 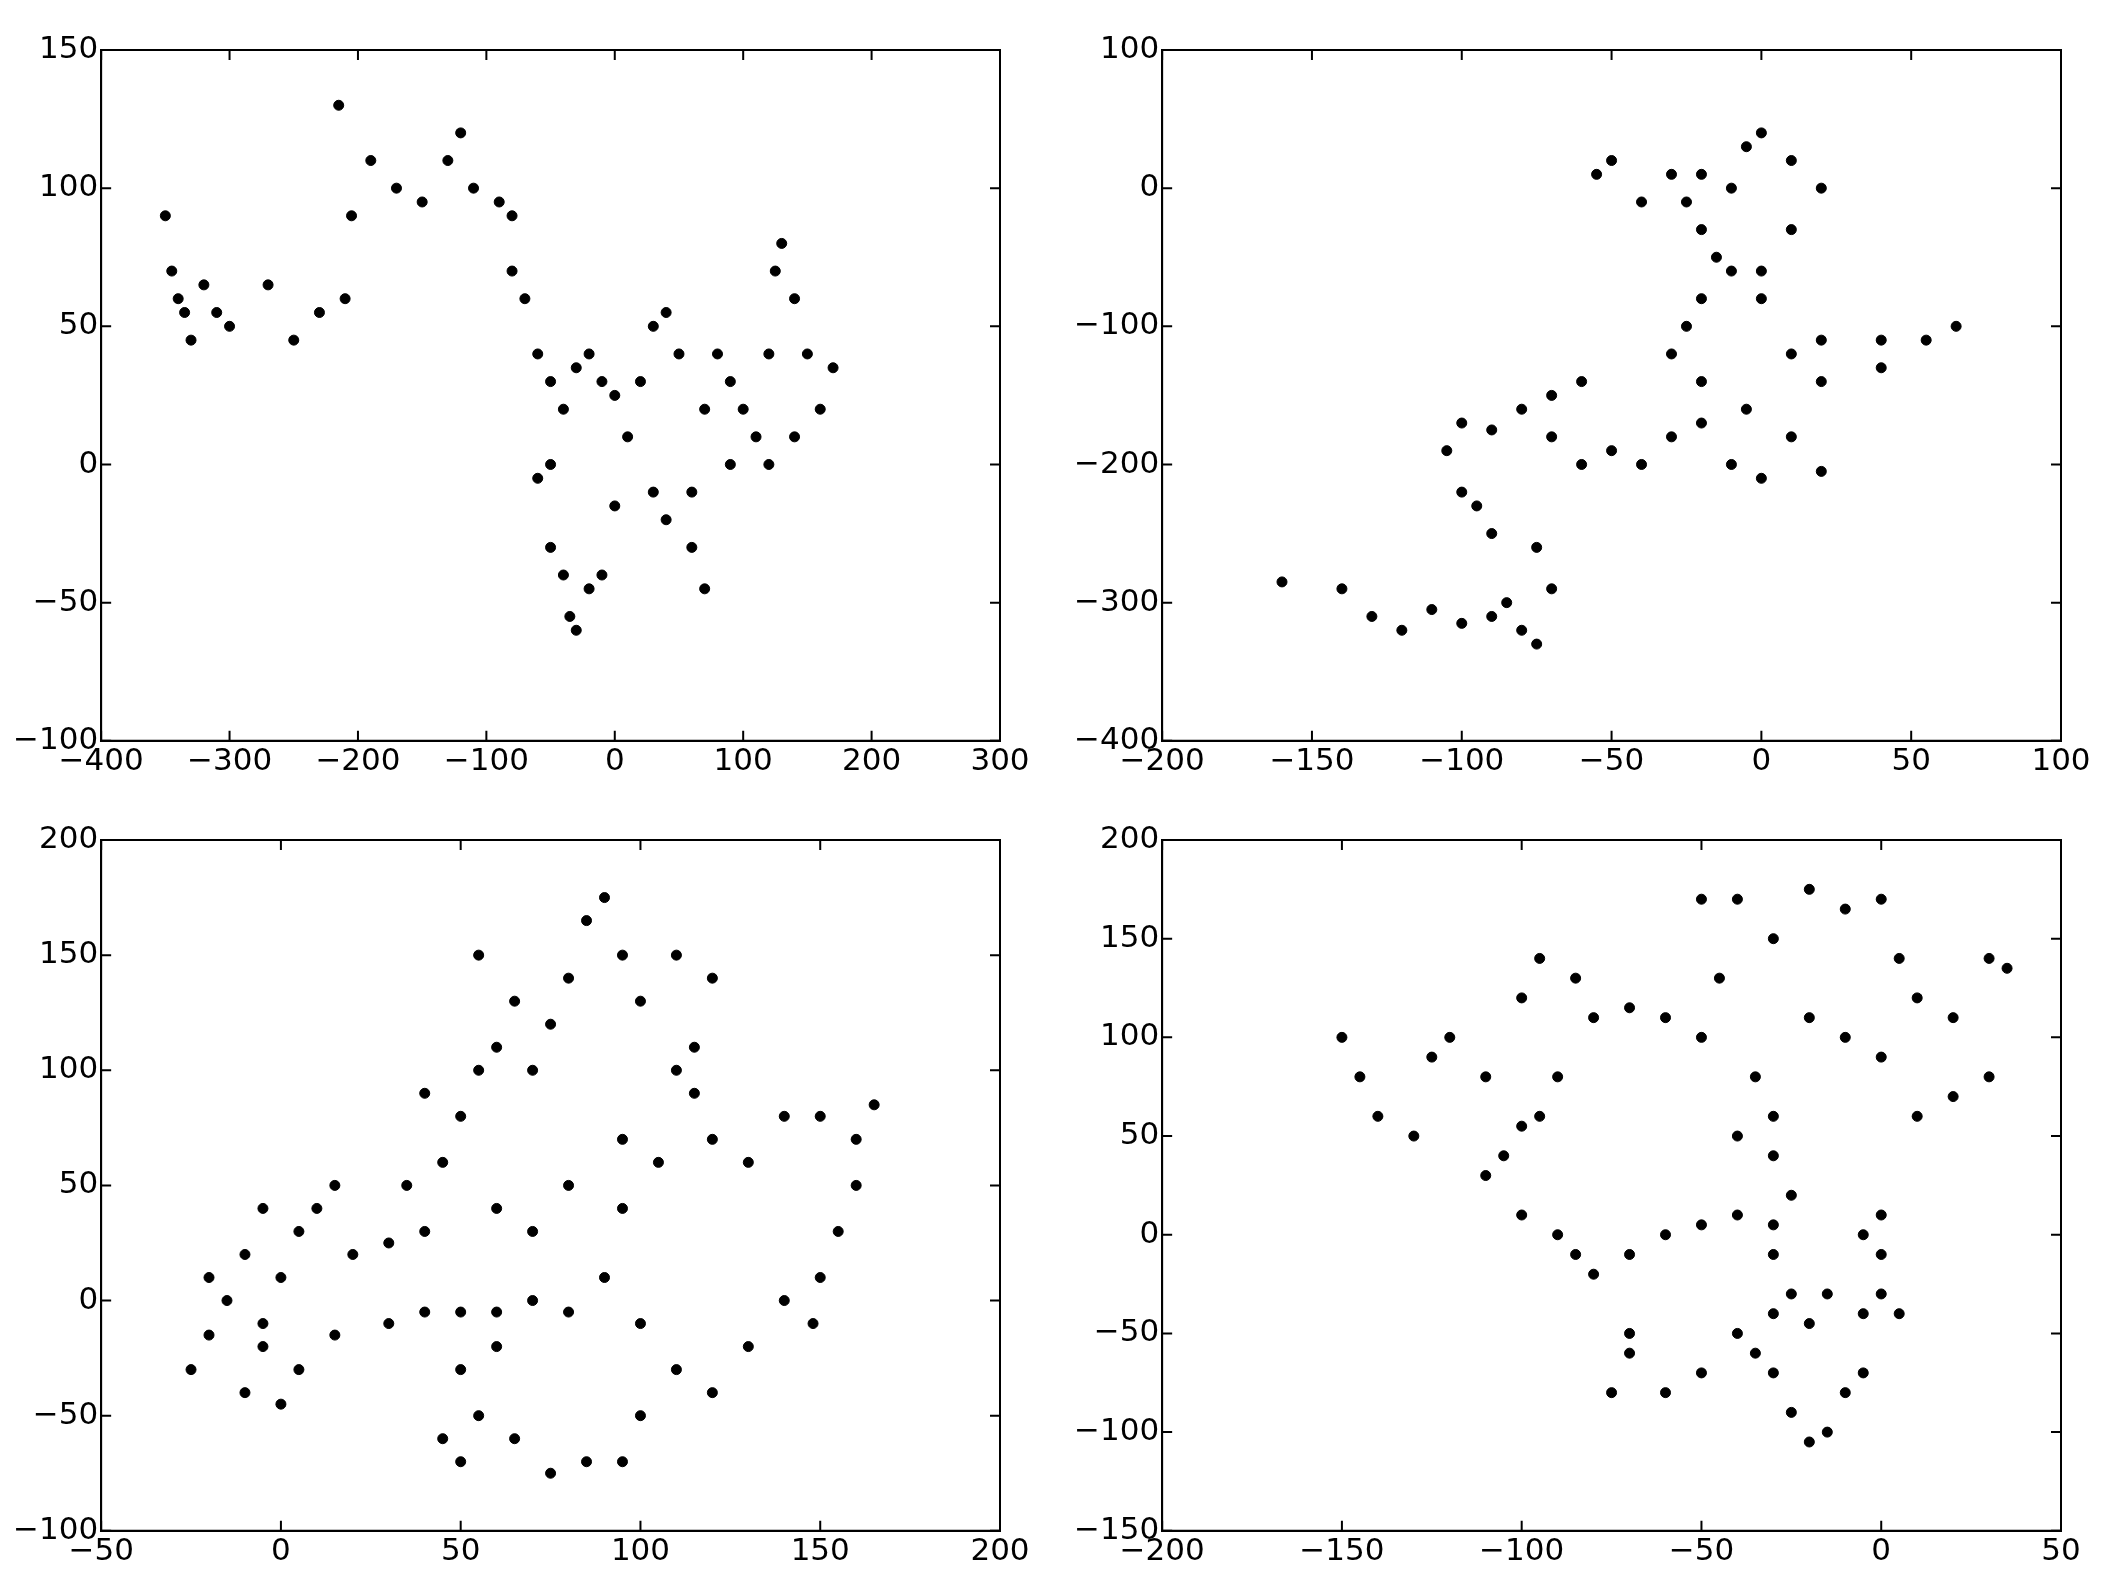 I want to click on x-tick-label: −200, so click(x=358, y=759).